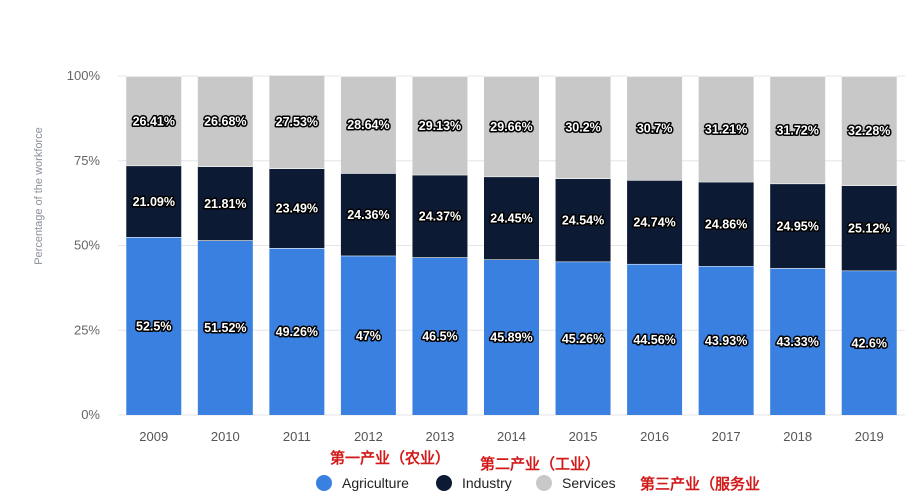  Describe the element at coordinates (654, 436) in the screenshot. I see `x-tick-label: 2016` at that location.